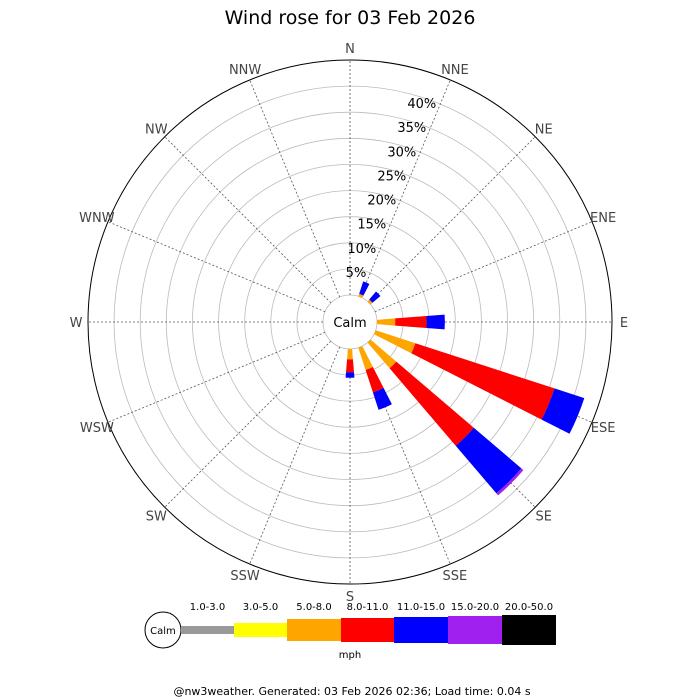  I want to click on legend-unit: mph, so click(350, 655).